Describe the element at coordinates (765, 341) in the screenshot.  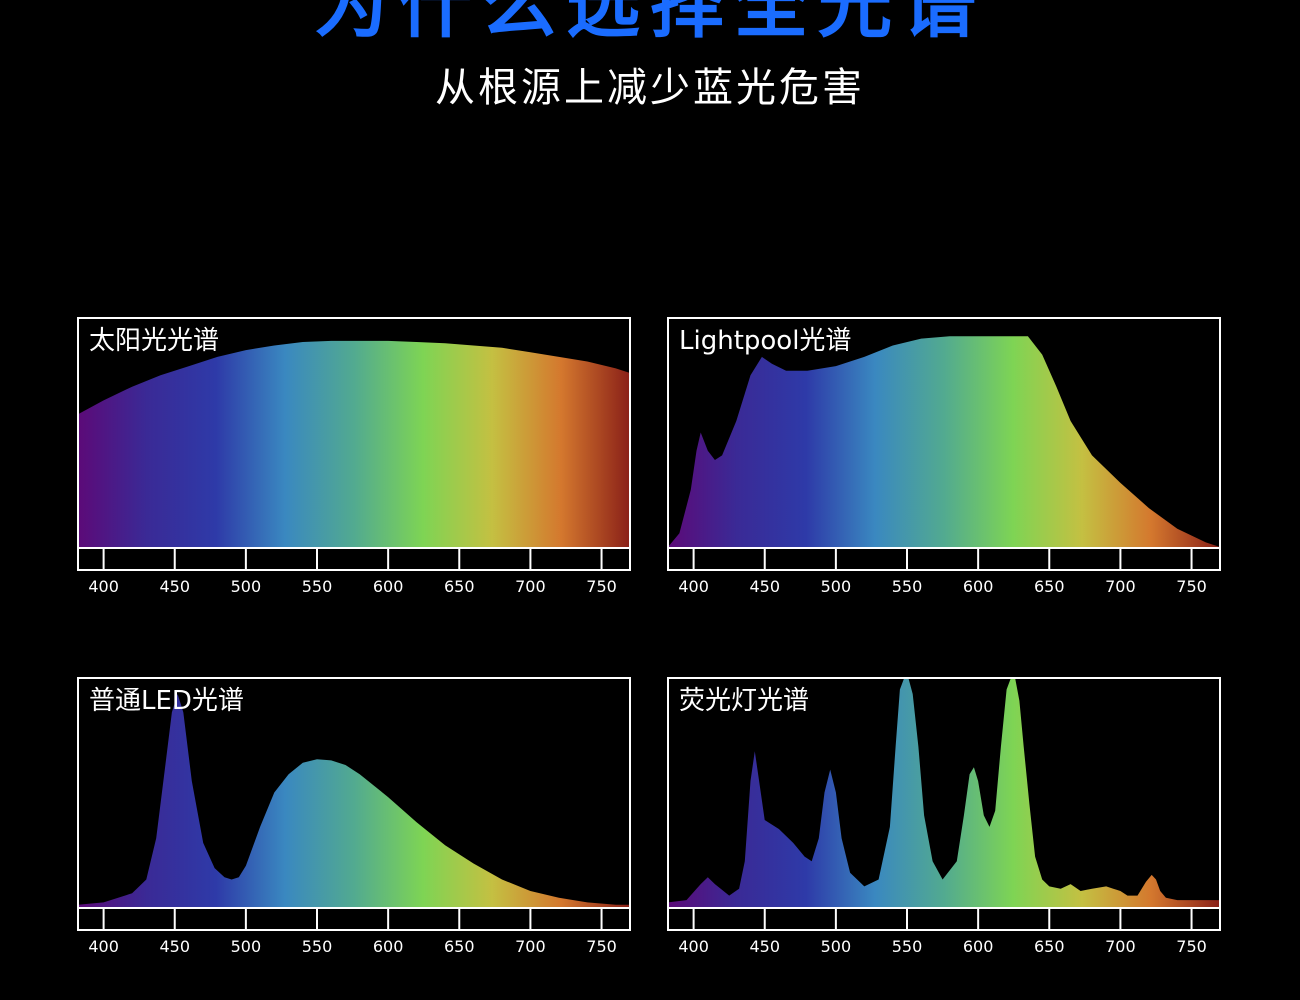
I see `panel-title: Lightpool光谱` at that location.